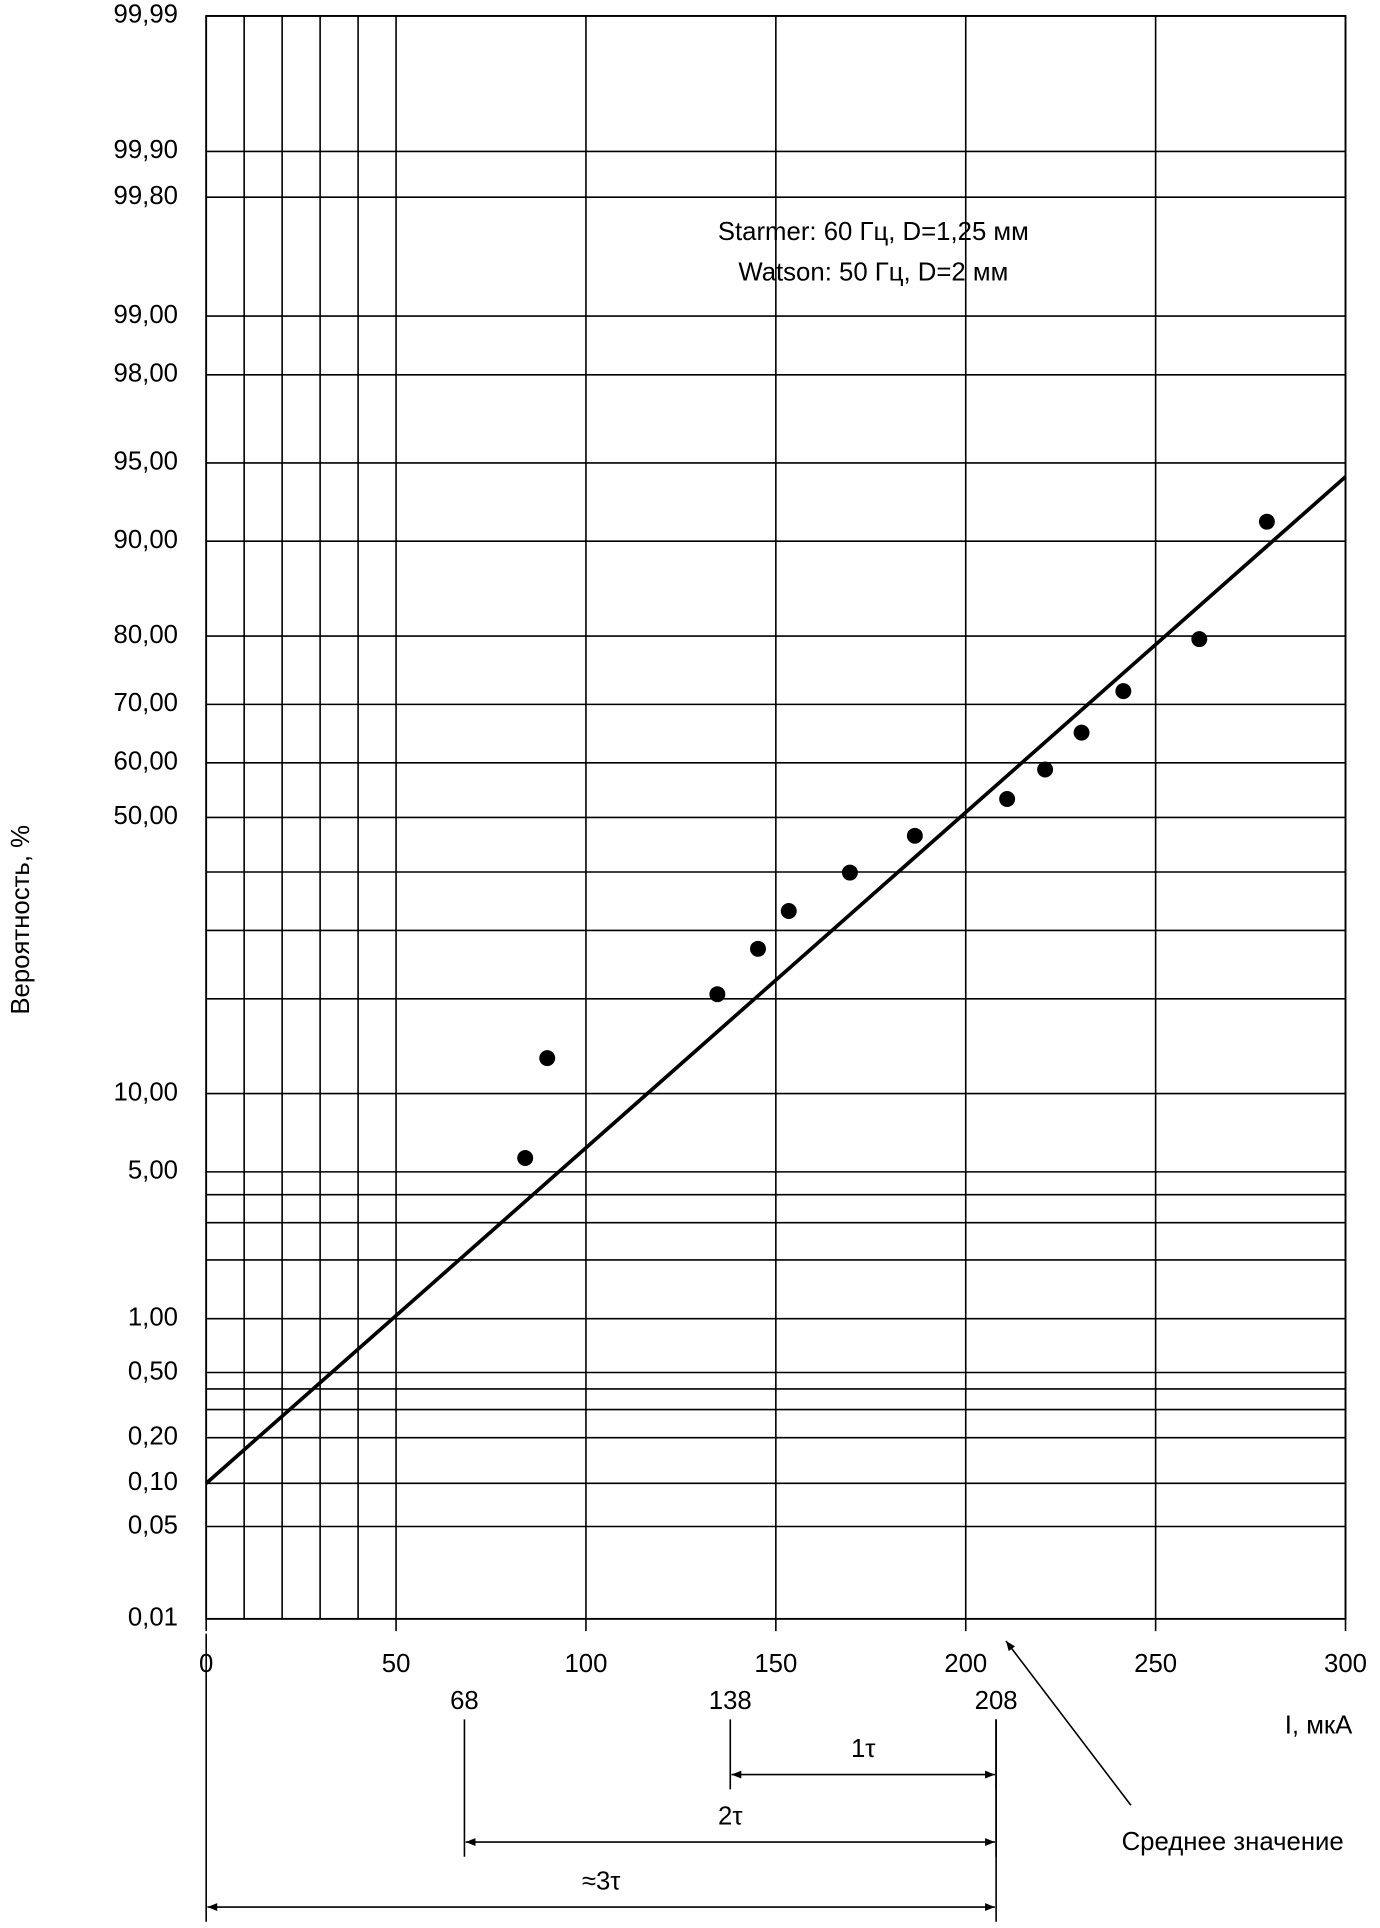  Describe the element at coordinates (146, 150) in the screenshot. I see `y-tick-label: 99,90` at that location.